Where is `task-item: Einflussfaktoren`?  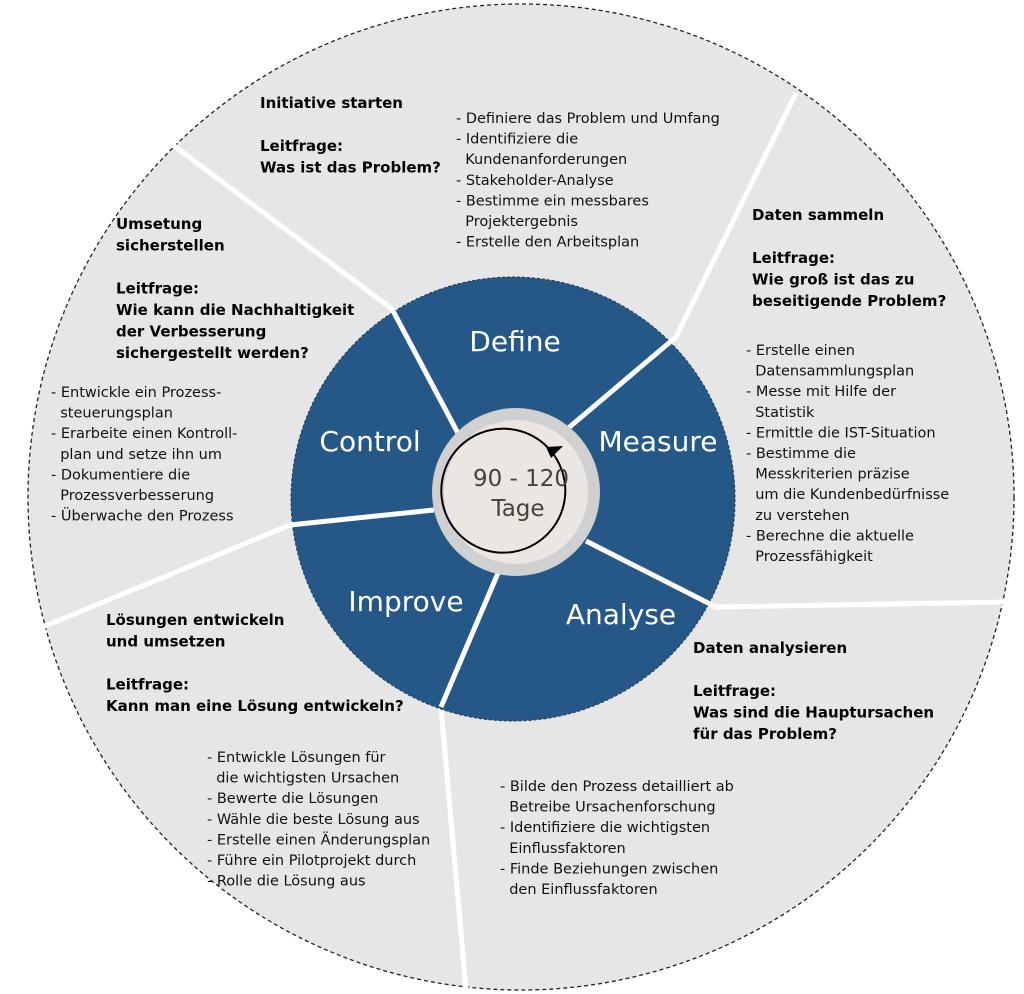 task-item: Einflussfaktoren is located at coordinates (563, 849).